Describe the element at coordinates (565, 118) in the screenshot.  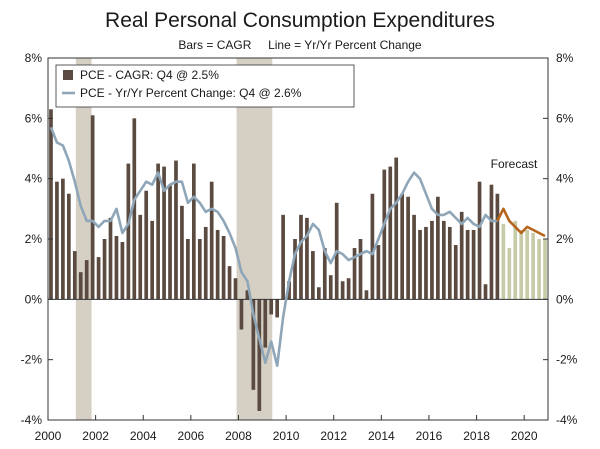
I see `y-tick-label-right: 6%` at that location.